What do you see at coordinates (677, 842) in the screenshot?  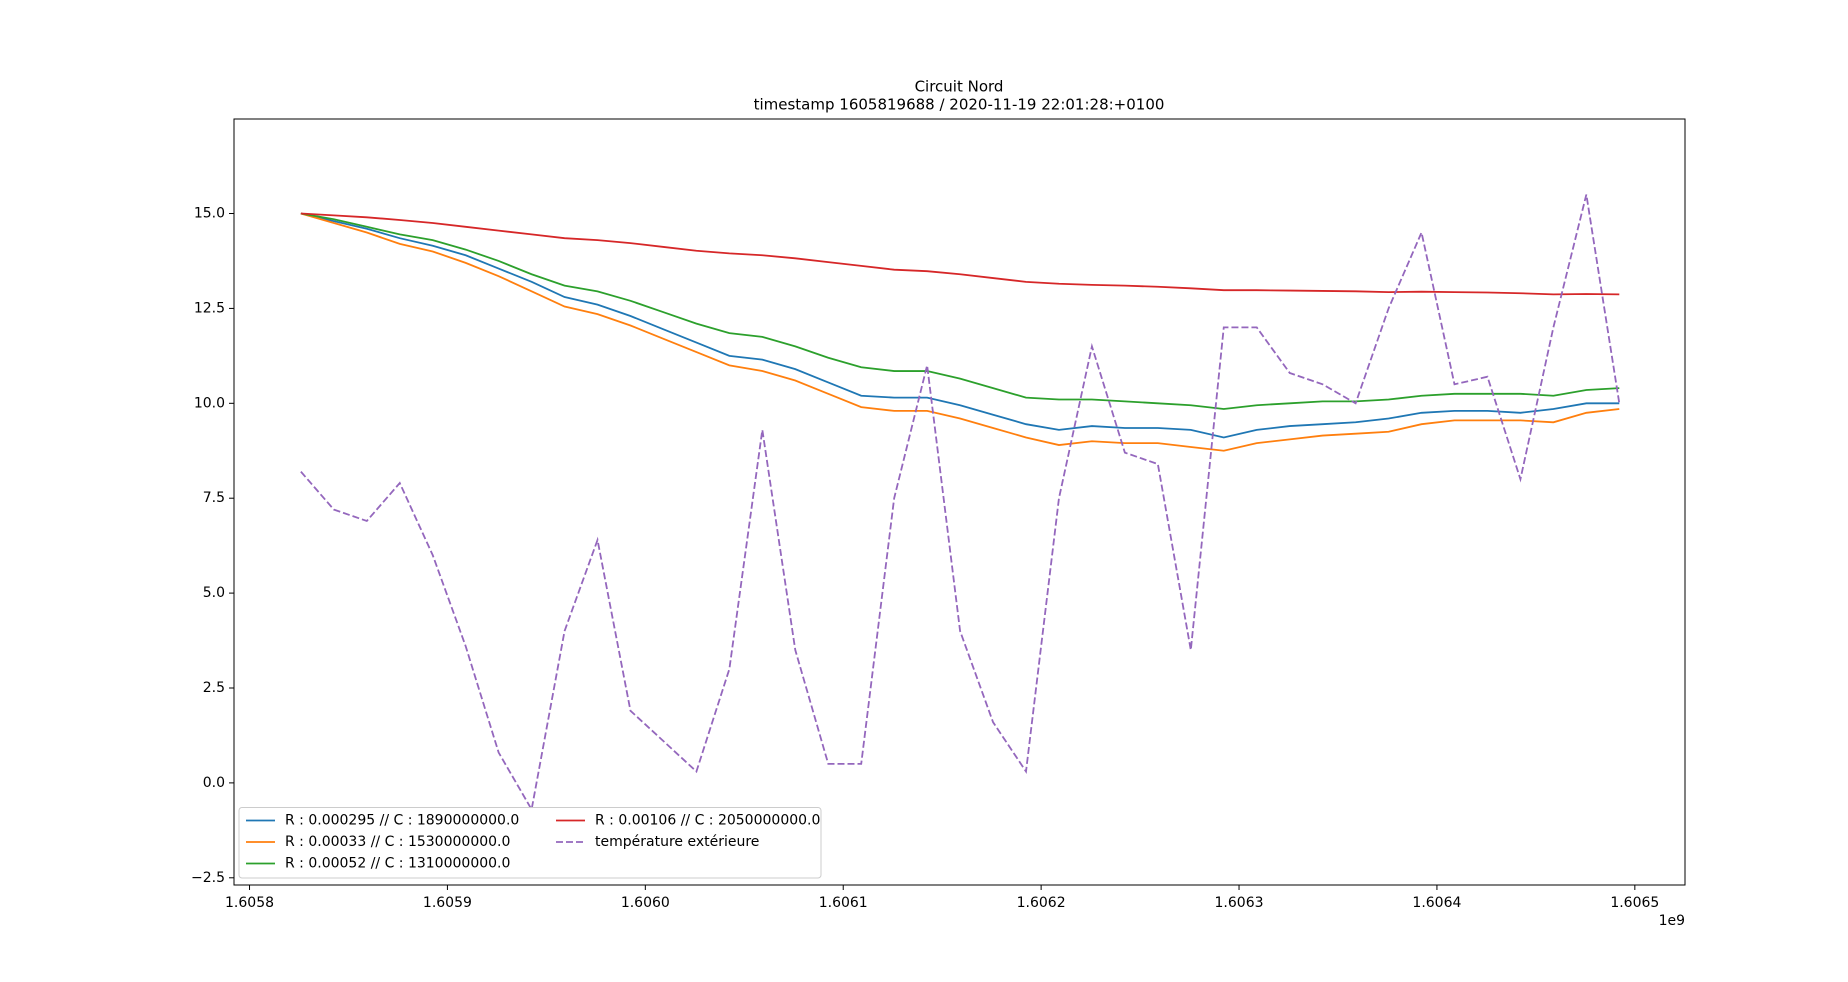 I see `legend-label: température extérieure` at bounding box center [677, 842].